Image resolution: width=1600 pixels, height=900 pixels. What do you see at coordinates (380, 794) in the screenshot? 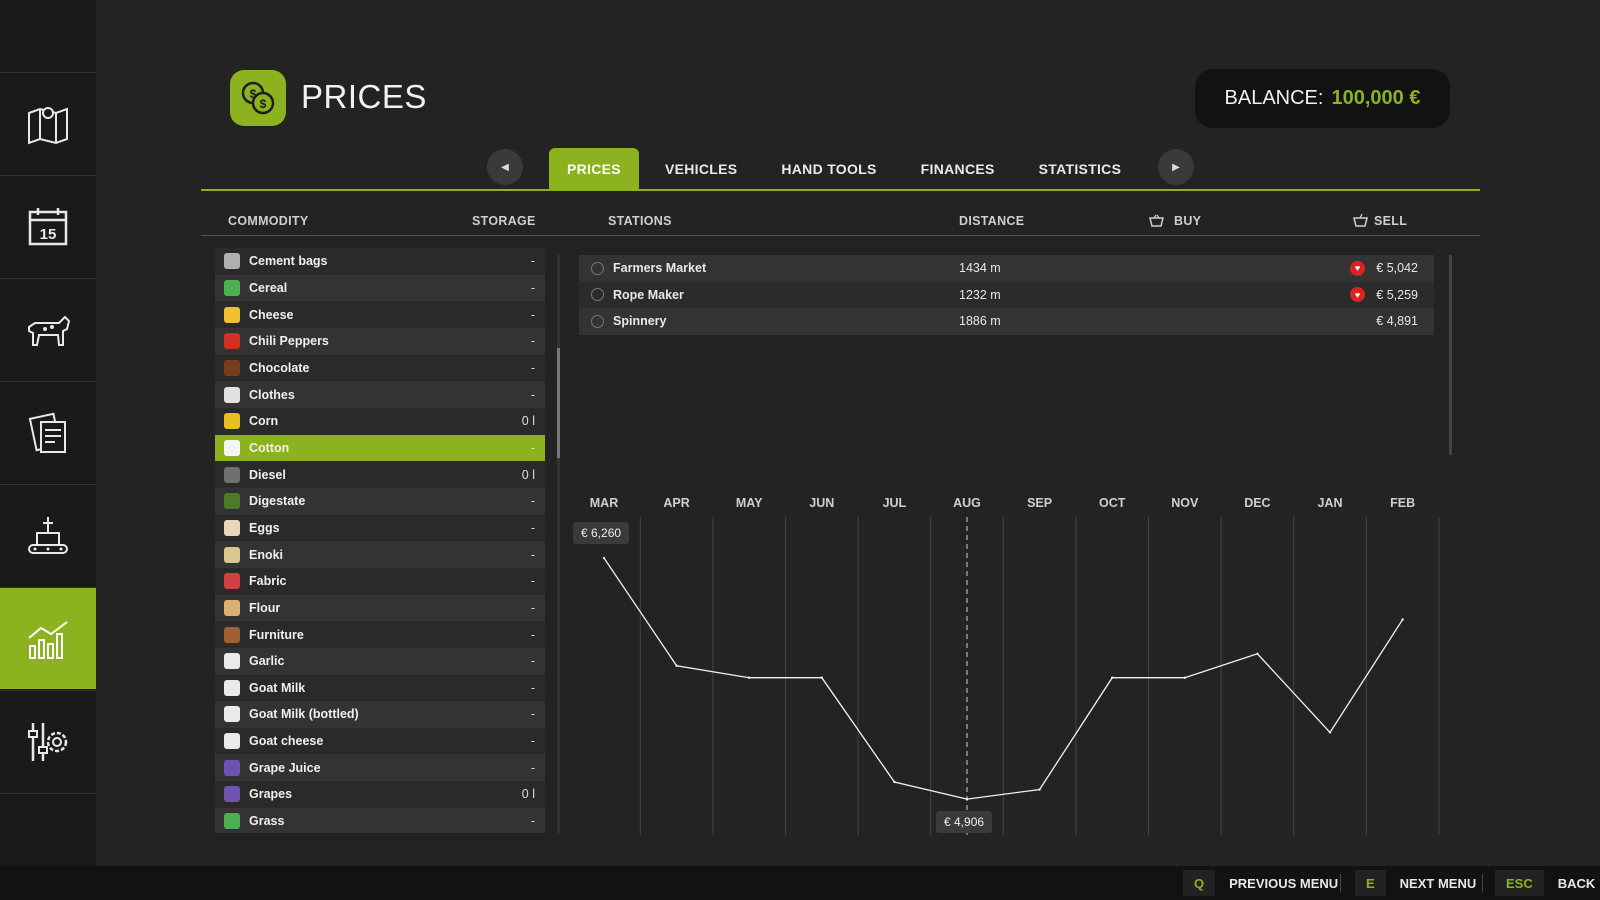
I see `commodity-row: Grapes 0 l` at bounding box center [380, 794].